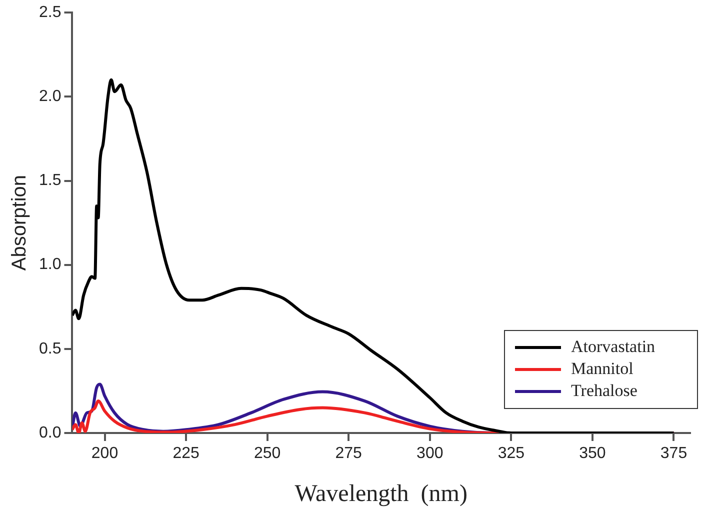 This screenshot has width=708, height=519. Describe the element at coordinates (50, 433) in the screenshot. I see `y-tick-label: 0.0` at that location.